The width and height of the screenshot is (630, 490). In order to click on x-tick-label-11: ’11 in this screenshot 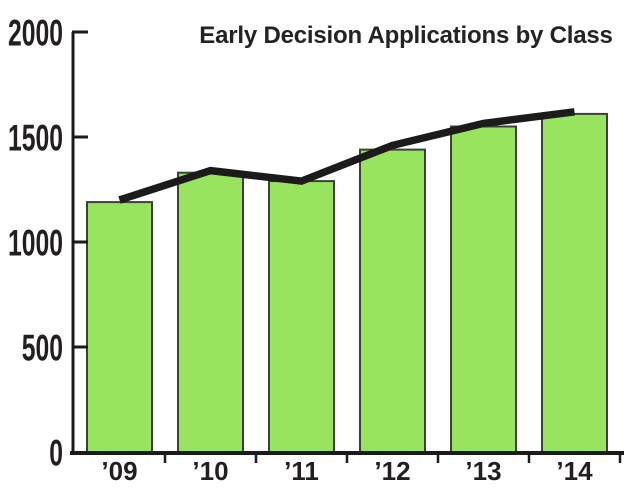, I will do `click(301, 471)`.